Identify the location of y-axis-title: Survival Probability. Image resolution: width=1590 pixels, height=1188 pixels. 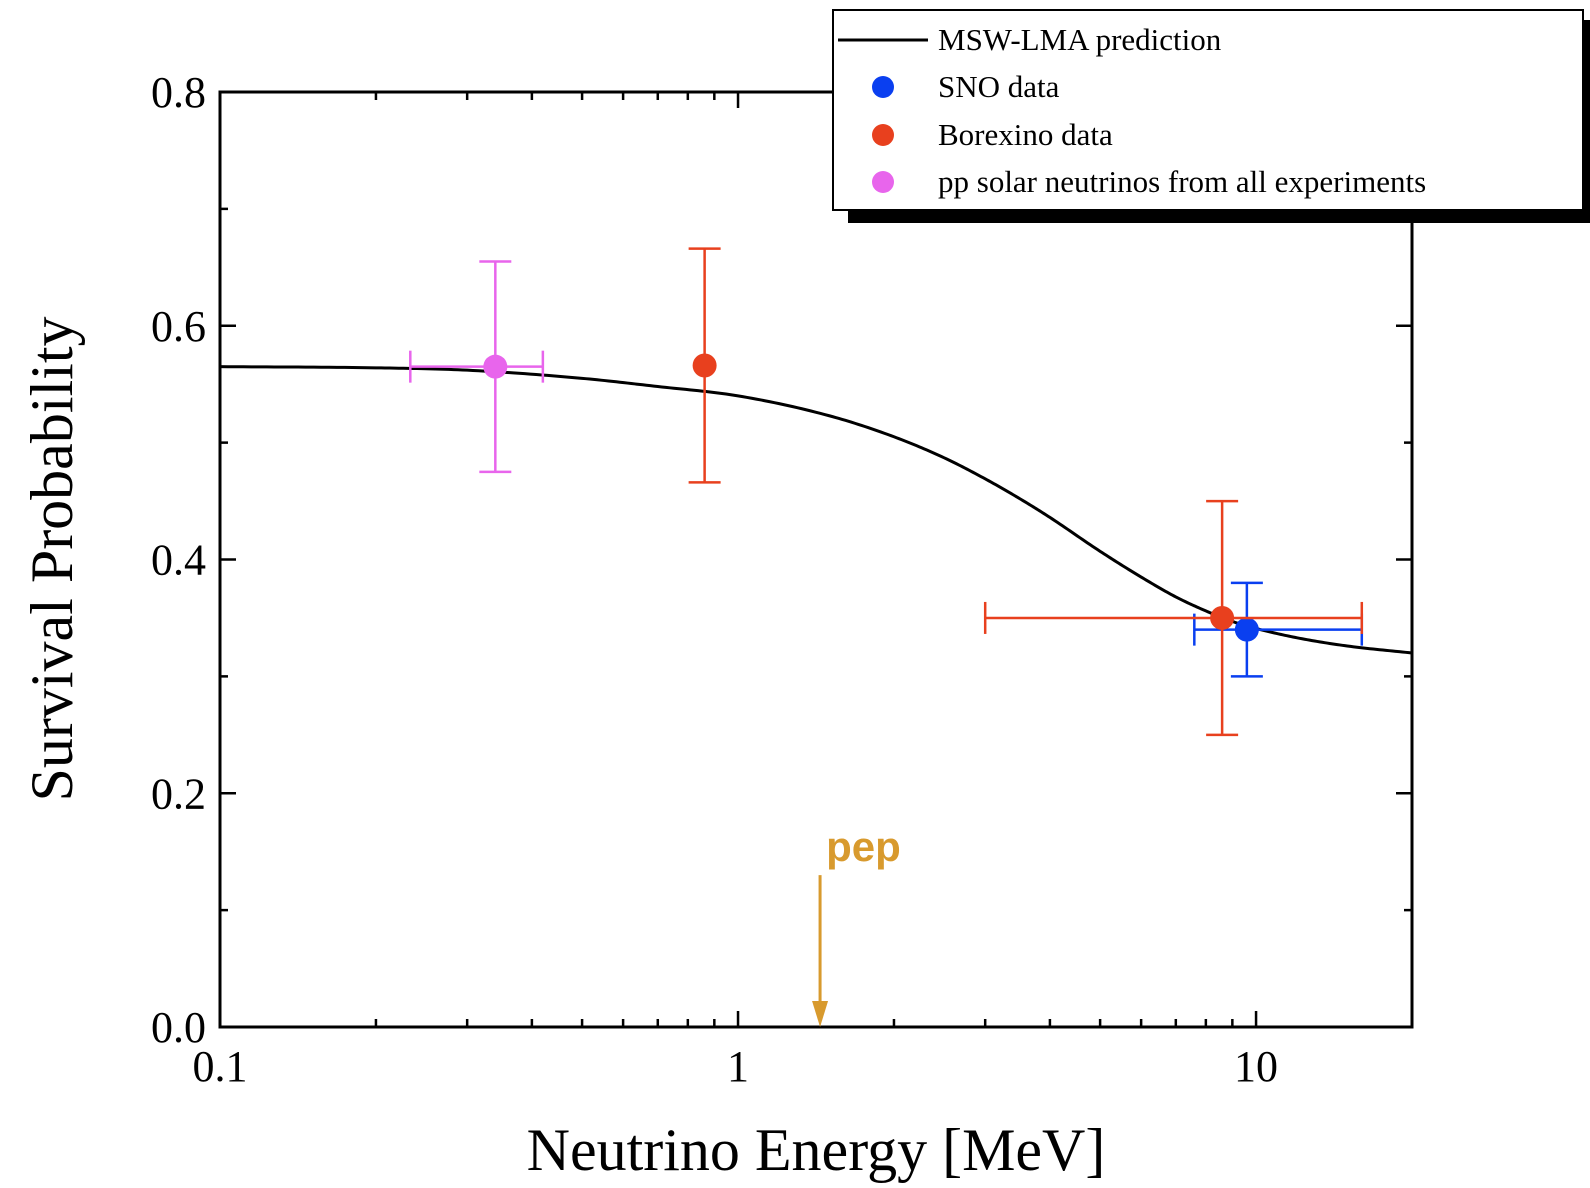
(52, 559).